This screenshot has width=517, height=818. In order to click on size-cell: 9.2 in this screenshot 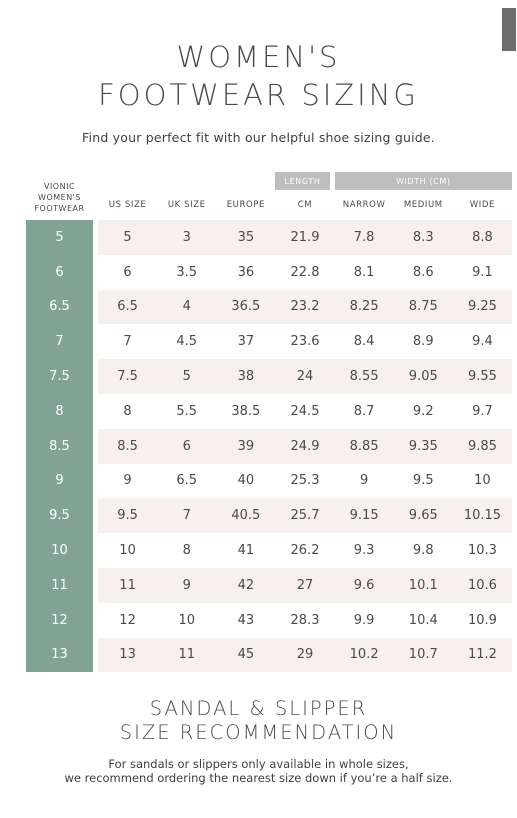, I will do `click(423, 411)`.